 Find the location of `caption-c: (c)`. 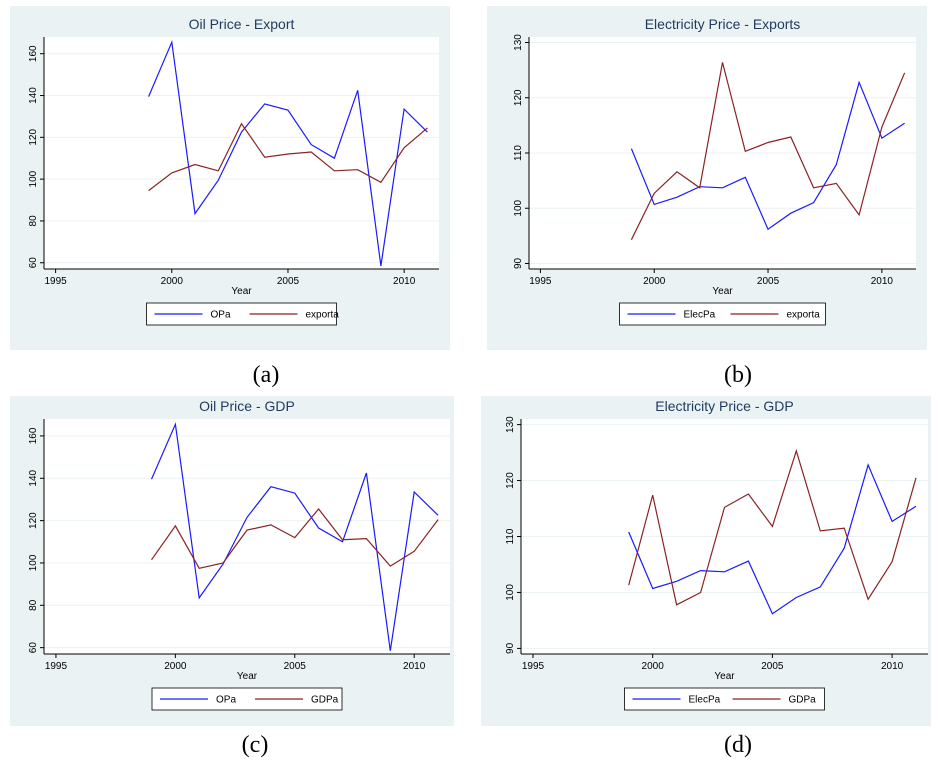

caption-c: (c) is located at coordinates (255, 745).